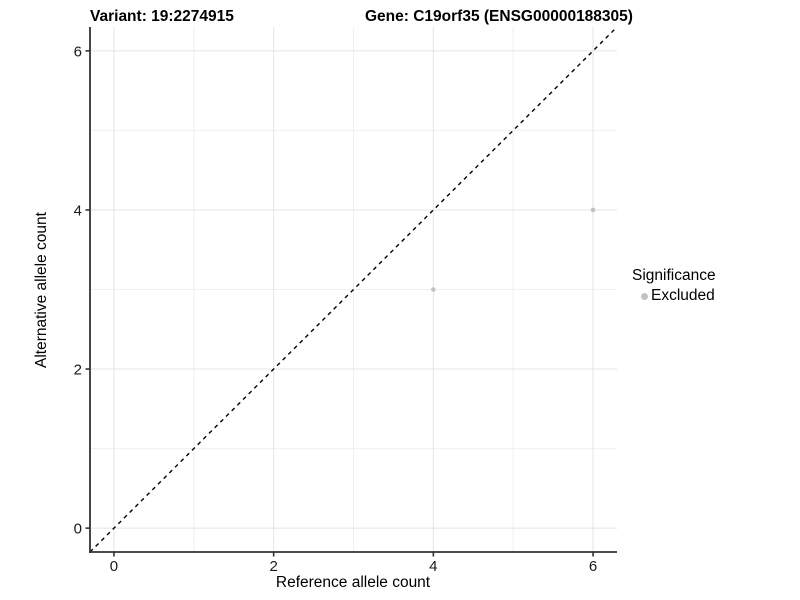 This screenshot has width=800, height=600. Describe the element at coordinates (353, 582) in the screenshot. I see `x-axis-title: Reference allele count` at that location.